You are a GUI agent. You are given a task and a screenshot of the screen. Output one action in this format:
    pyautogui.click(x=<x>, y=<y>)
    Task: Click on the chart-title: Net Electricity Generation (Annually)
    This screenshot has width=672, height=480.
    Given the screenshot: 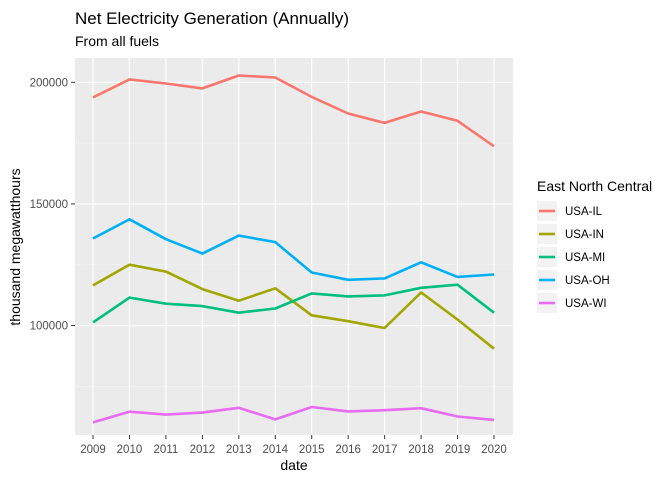 What is the action you would take?
    pyautogui.click(x=212, y=18)
    